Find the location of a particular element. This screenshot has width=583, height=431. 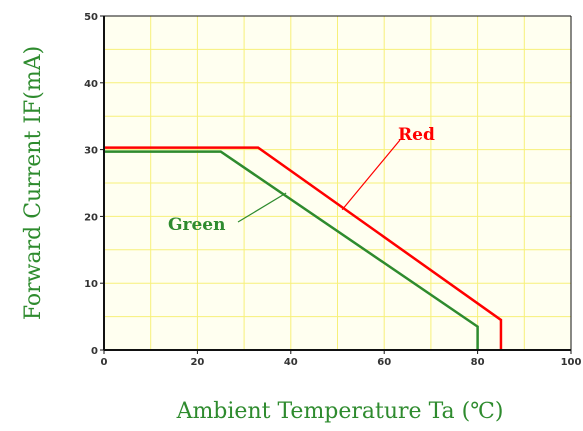

y-tick-label: 30 is located at coordinates (91, 151).